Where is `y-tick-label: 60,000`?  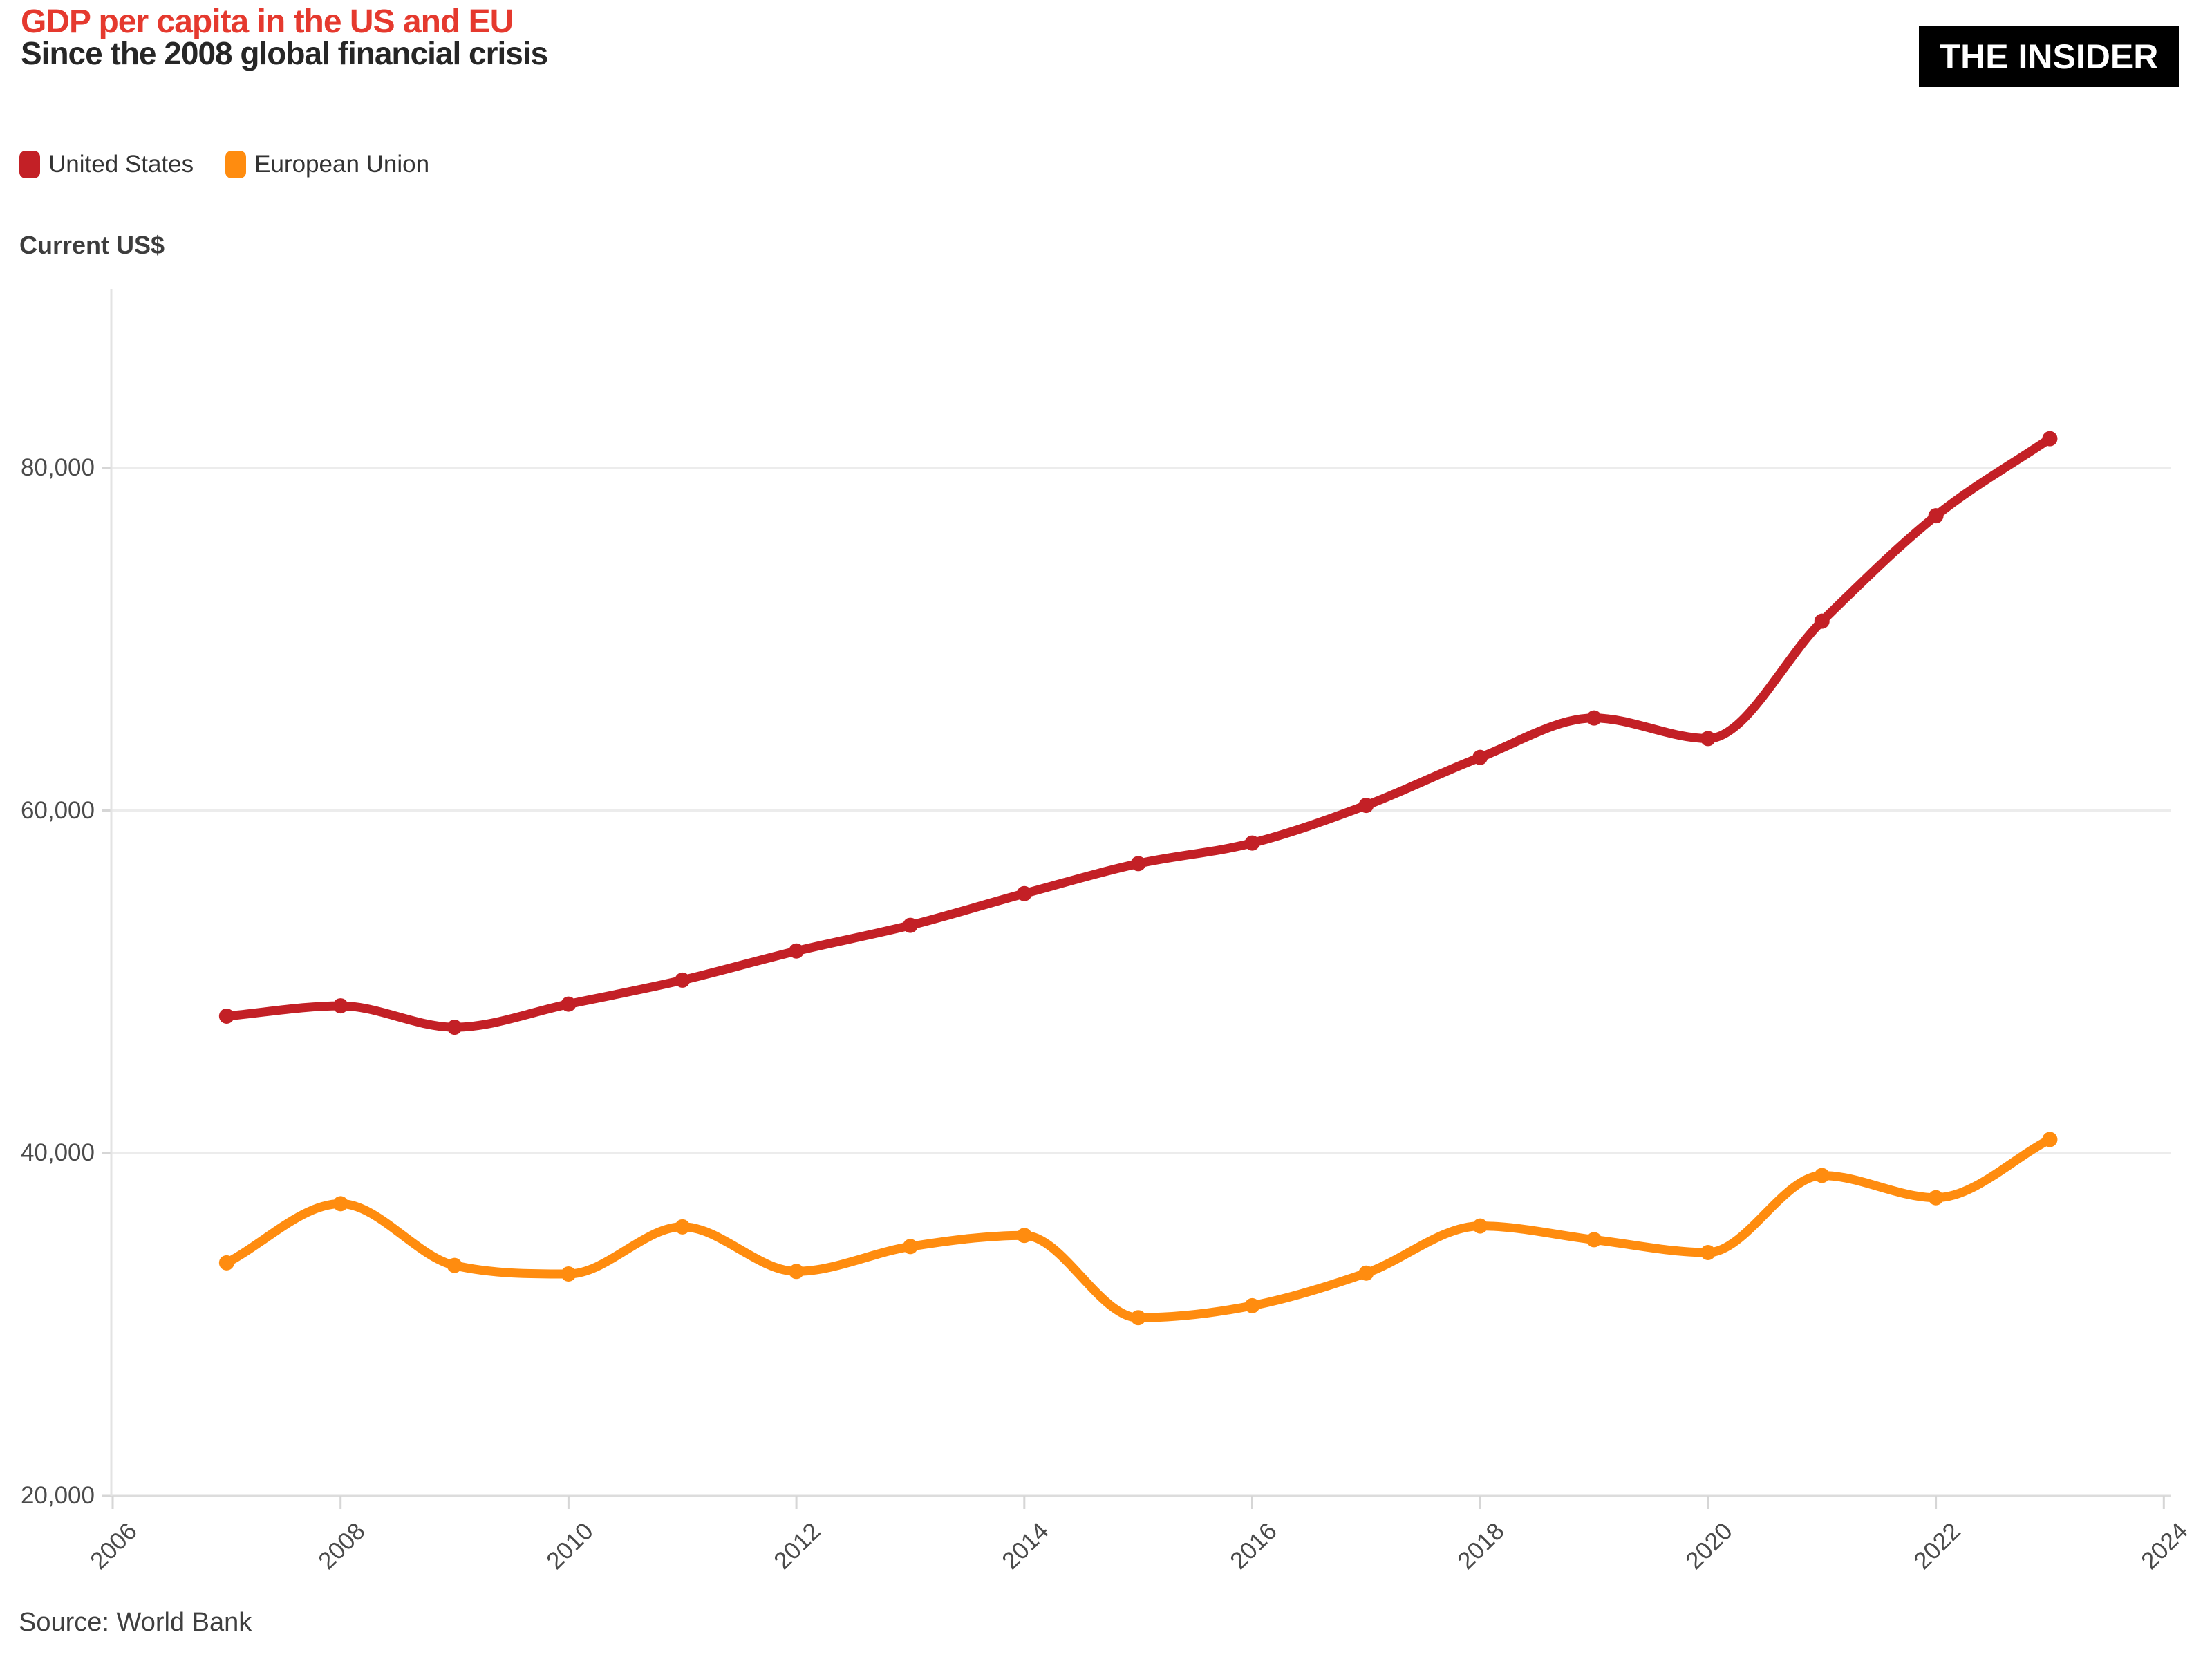
y-tick-label: 60,000 is located at coordinates (57, 810).